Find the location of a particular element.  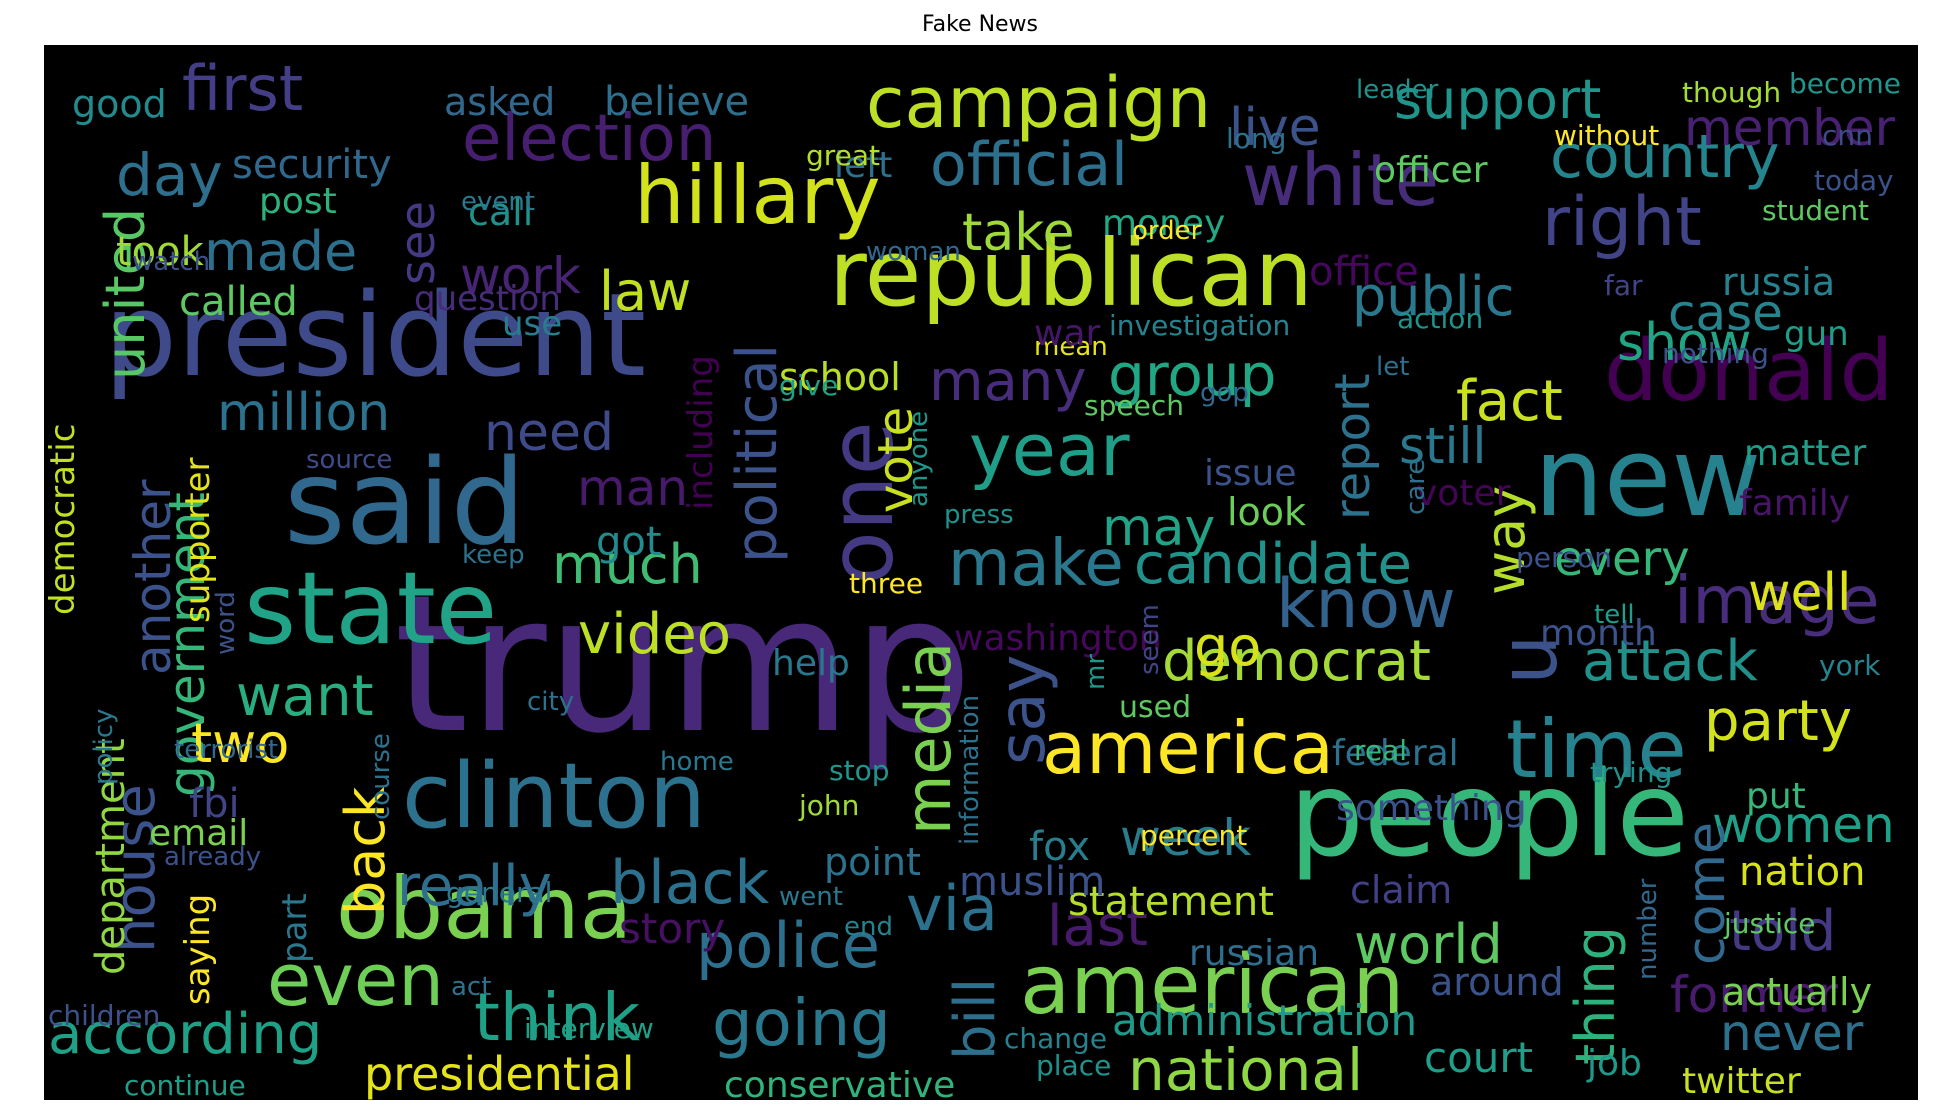

word-left: left is located at coordinates (863, 165).